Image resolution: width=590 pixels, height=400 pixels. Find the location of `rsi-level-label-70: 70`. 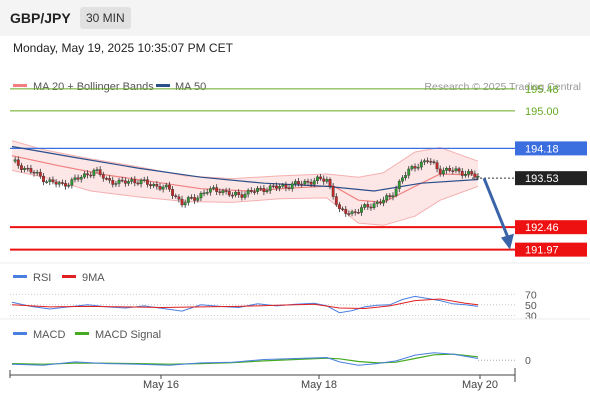

rsi-level-label-70: 70 is located at coordinates (531, 295).